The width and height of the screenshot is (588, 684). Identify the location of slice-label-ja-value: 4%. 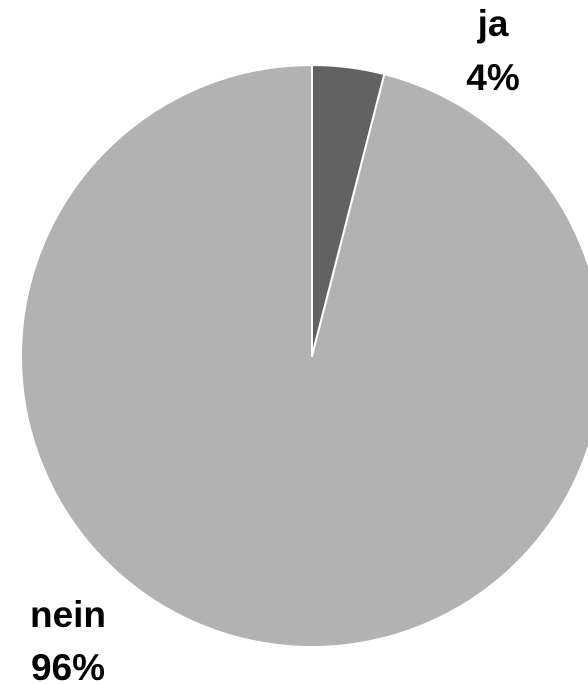
(492, 77).